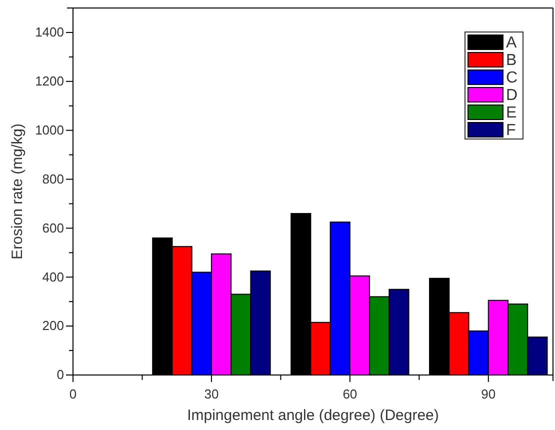 This screenshot has width=555, height=430. I want to click on x-tick-label: 0, so click(73, 394).